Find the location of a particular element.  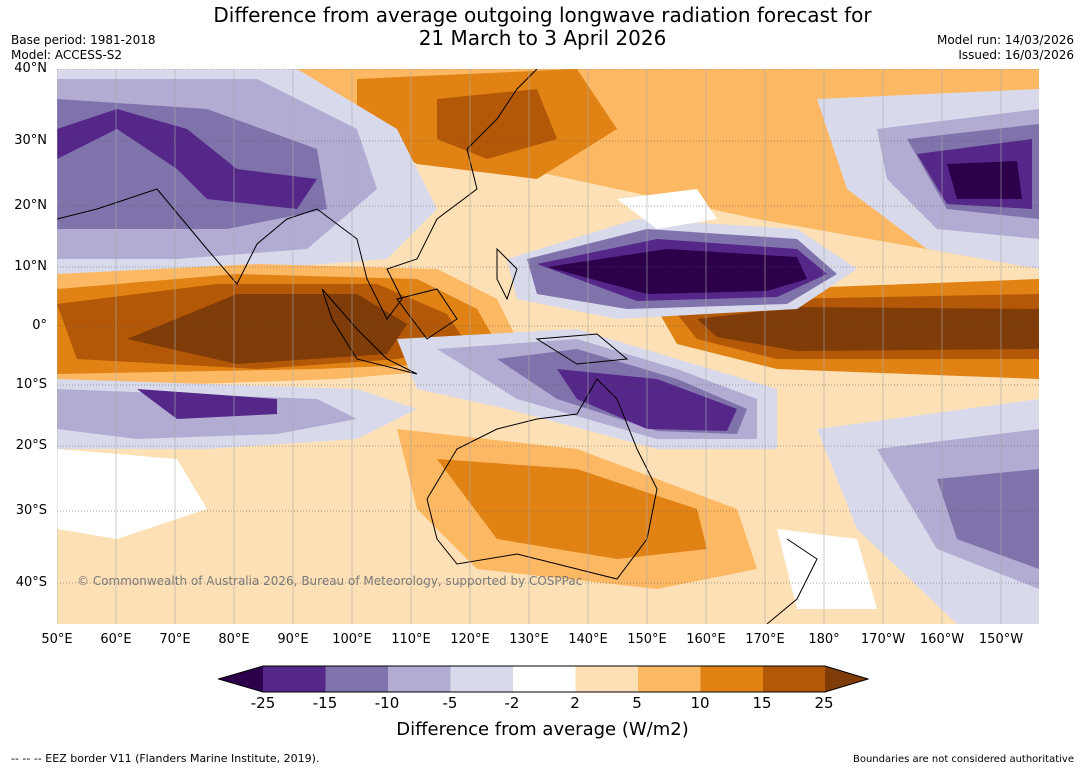

cbar-label-p5: 5 is located at coordinates (637, 703).